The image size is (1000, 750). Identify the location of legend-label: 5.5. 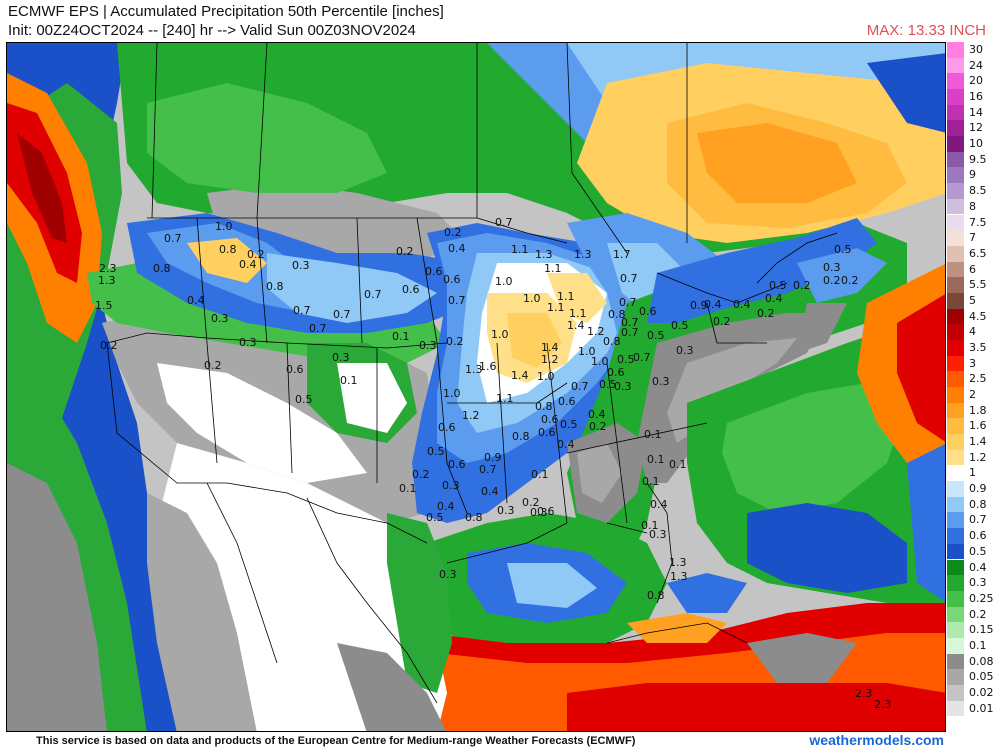
(978, 285).